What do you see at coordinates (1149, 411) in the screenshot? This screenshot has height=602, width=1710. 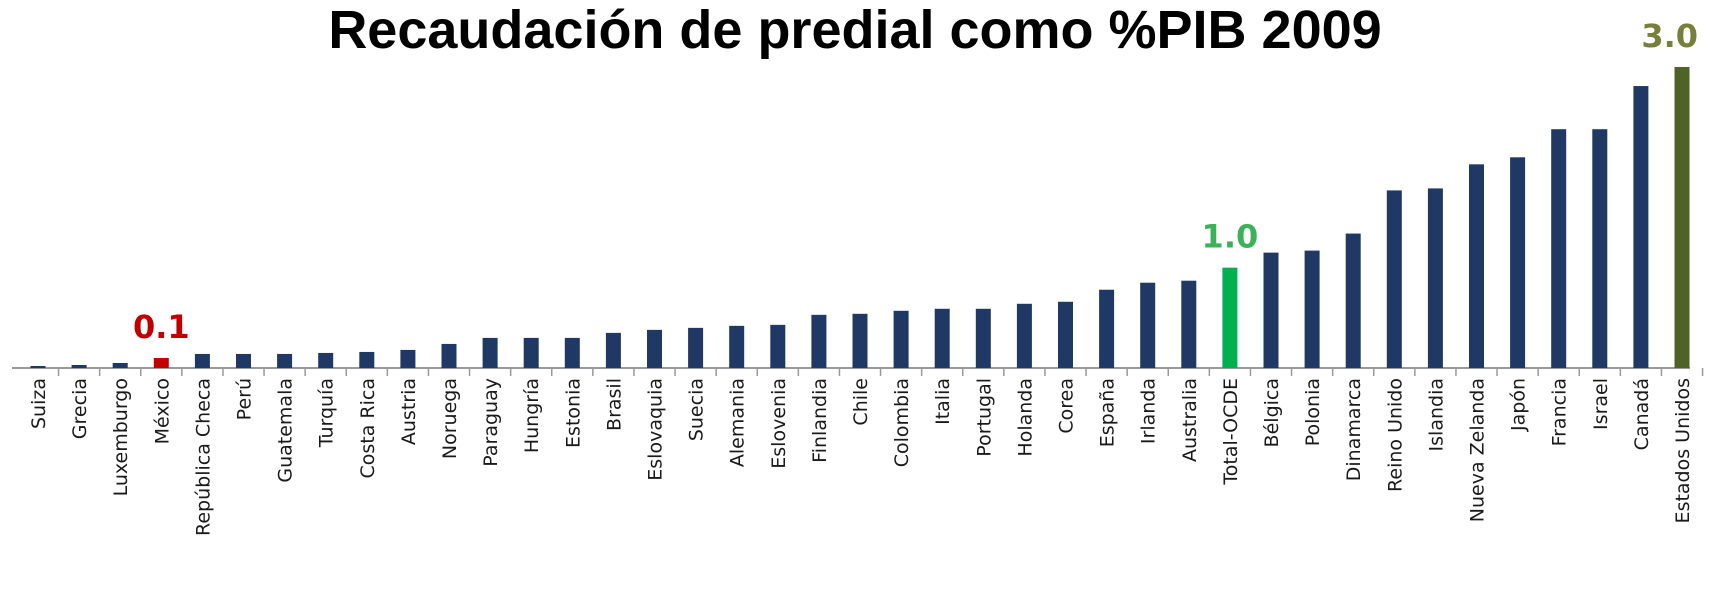 I see `x-tick-label: Irlanda` at bounding box center [1149, 411].